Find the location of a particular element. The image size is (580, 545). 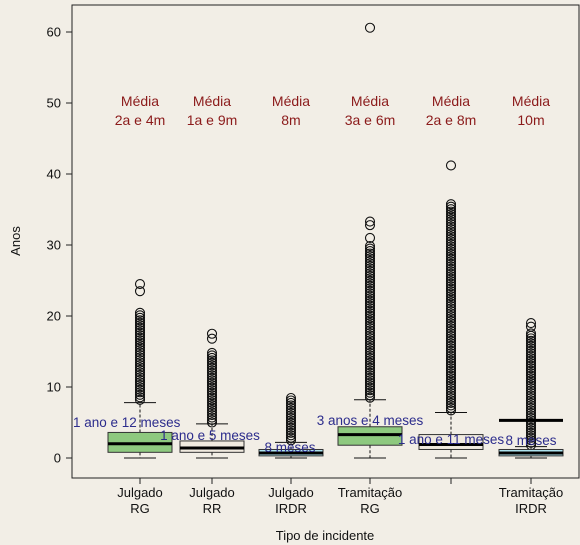

x-tick-label-line1: Julgado is located at coordinates (291, 492).